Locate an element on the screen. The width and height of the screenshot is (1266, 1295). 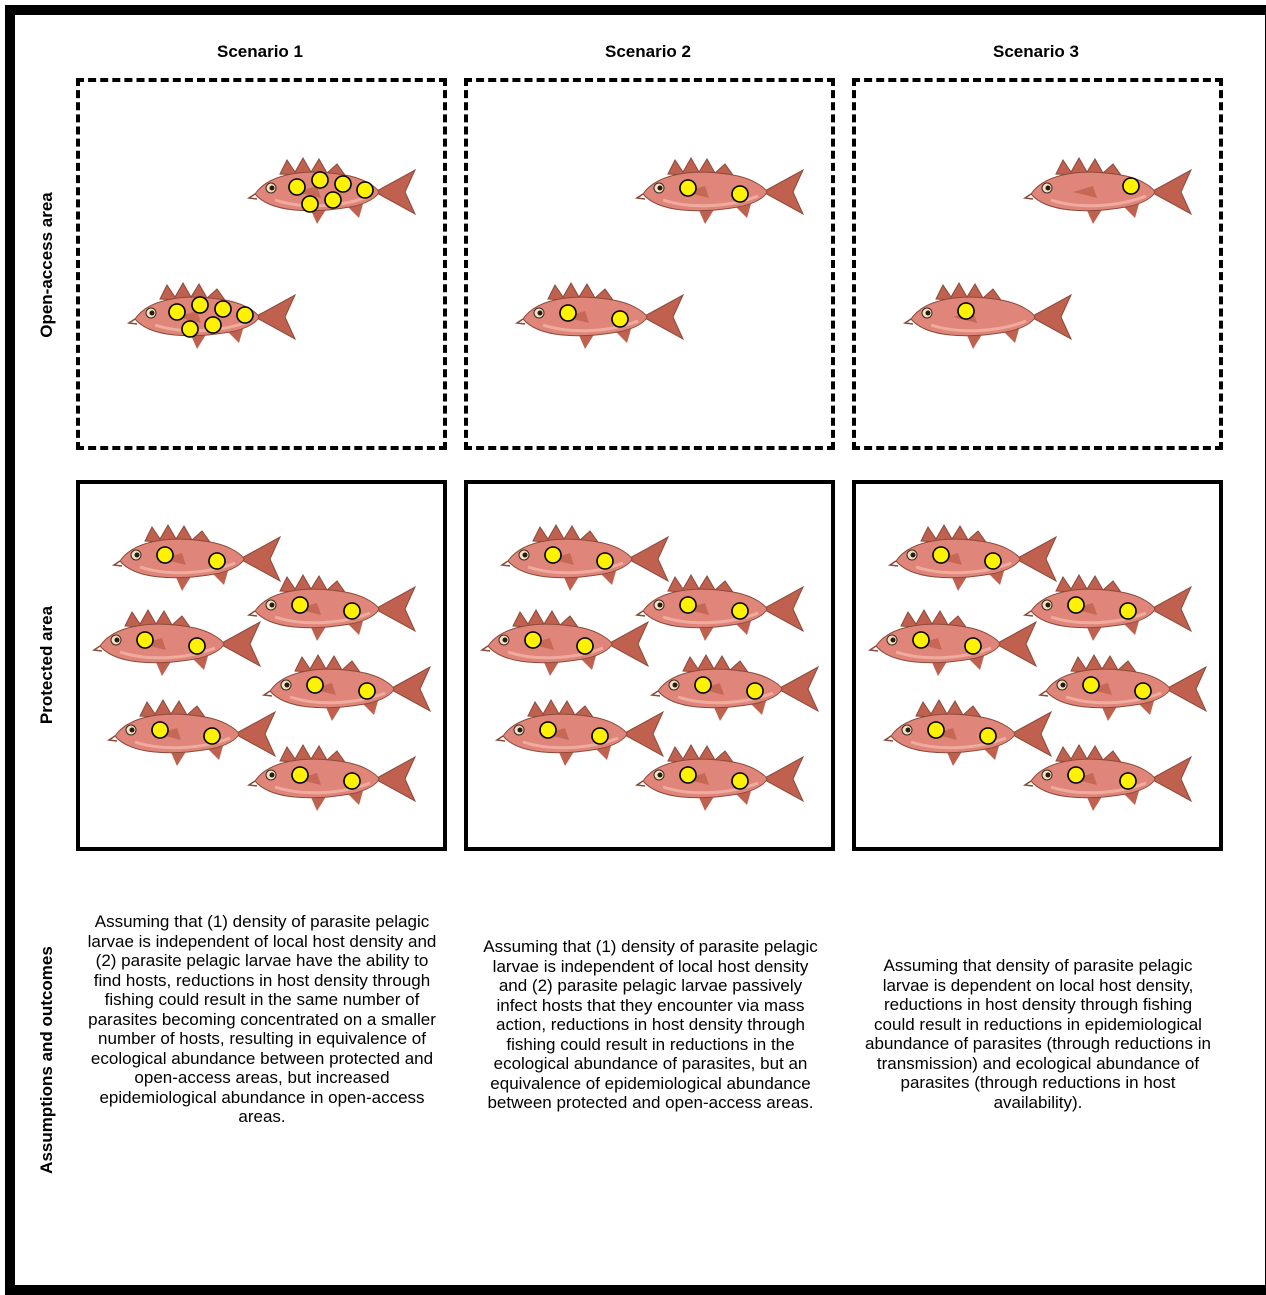
scenario-2-open-access-panel is located at coordinates (649, 264).